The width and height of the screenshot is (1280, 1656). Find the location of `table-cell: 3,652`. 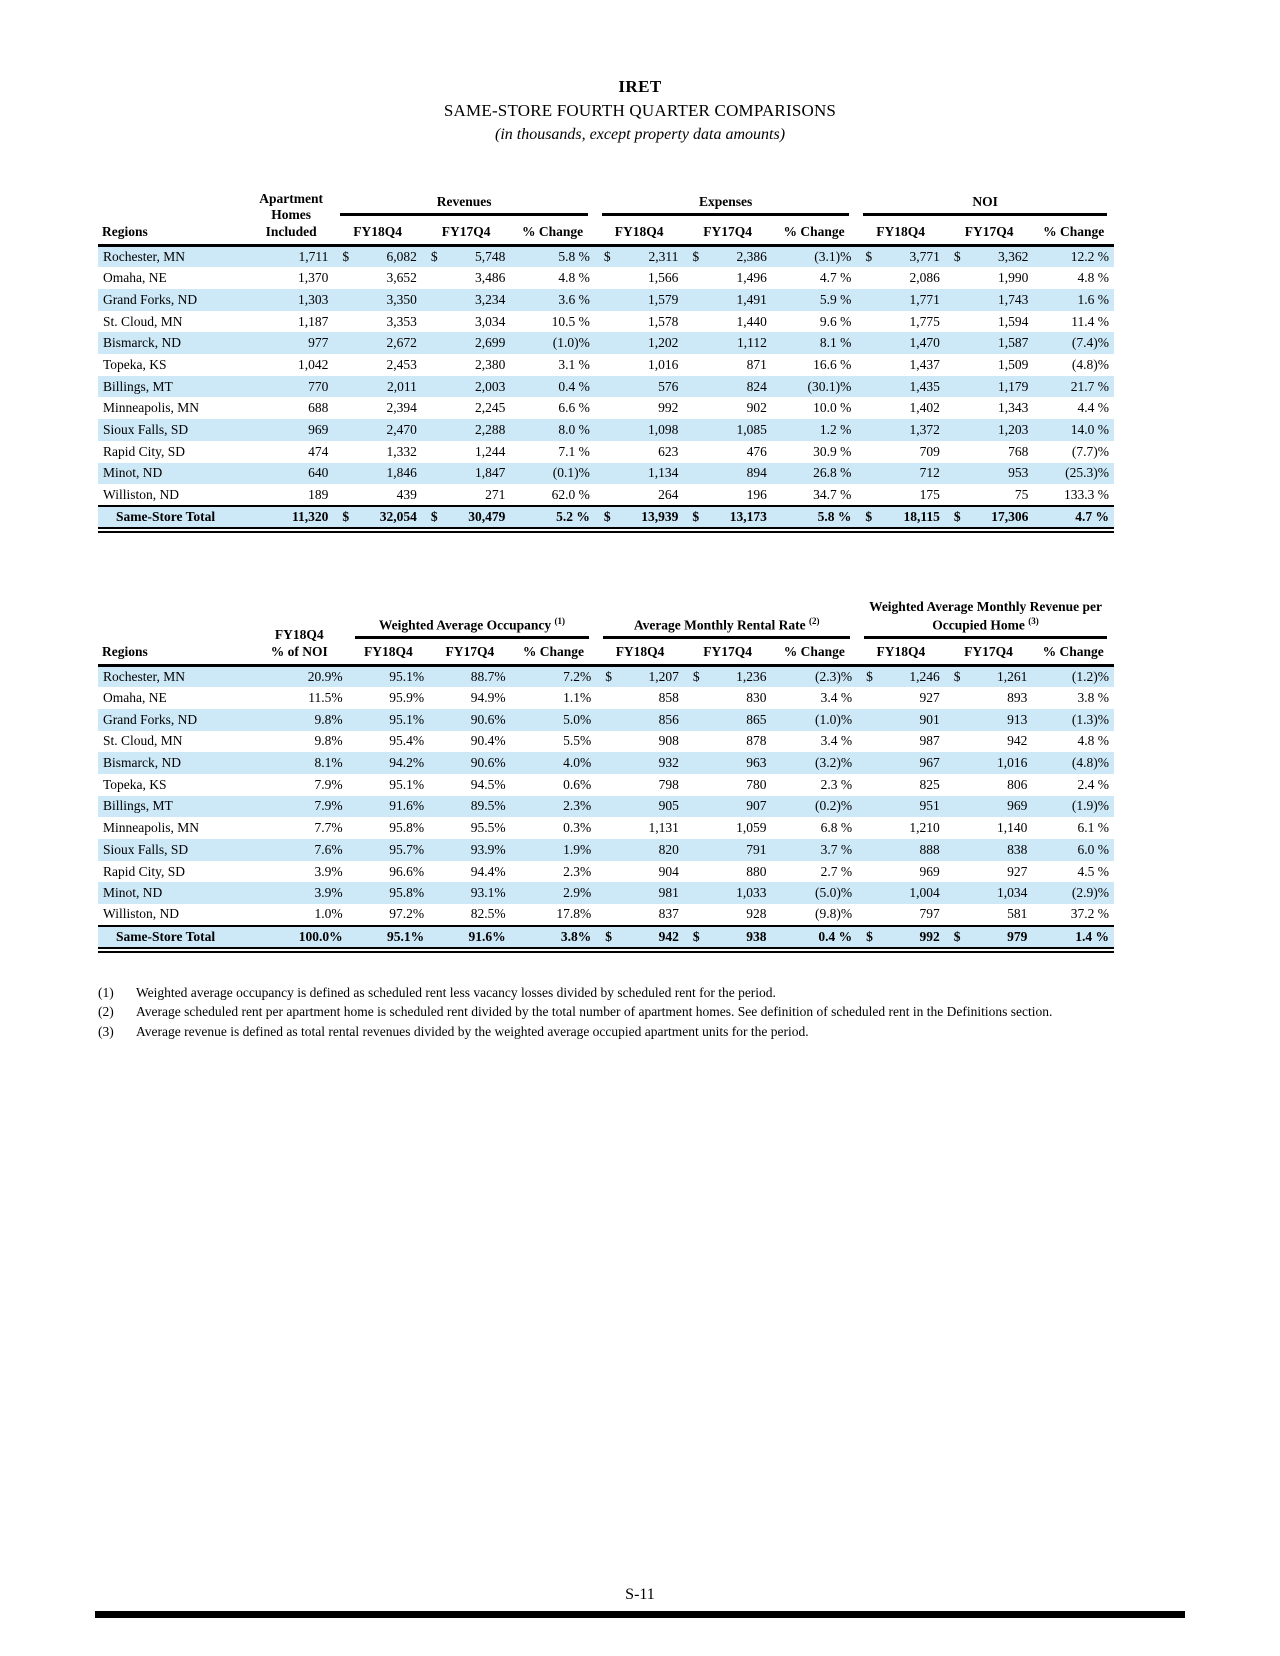

table-cell: 3,652 is located at coordinates (401, 278).